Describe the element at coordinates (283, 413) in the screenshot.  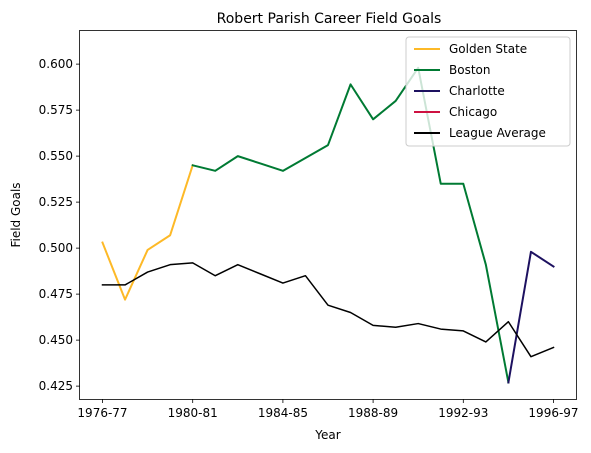
I see `x-tick-label: 1984-85` at that location.